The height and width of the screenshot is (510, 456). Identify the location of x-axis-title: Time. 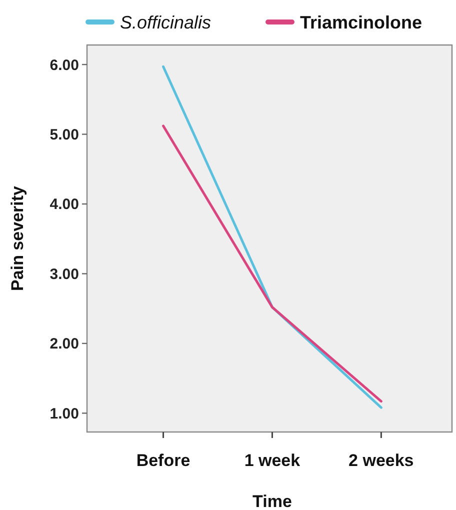
(272, 501).